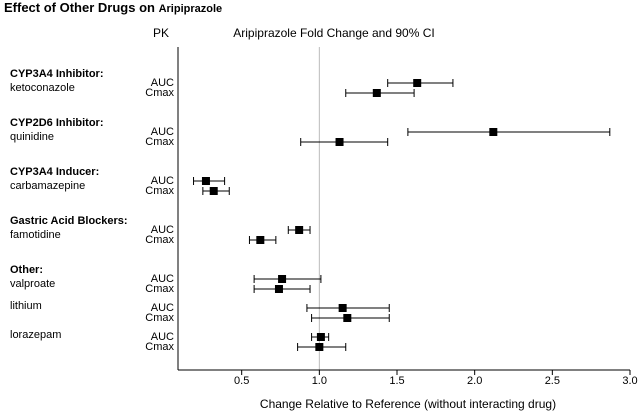 The height and width of the screenshot is (418, 644). Describe the element at coordinates (26, 306) in the screenshot. I see `drug-name: lithium` at that location.